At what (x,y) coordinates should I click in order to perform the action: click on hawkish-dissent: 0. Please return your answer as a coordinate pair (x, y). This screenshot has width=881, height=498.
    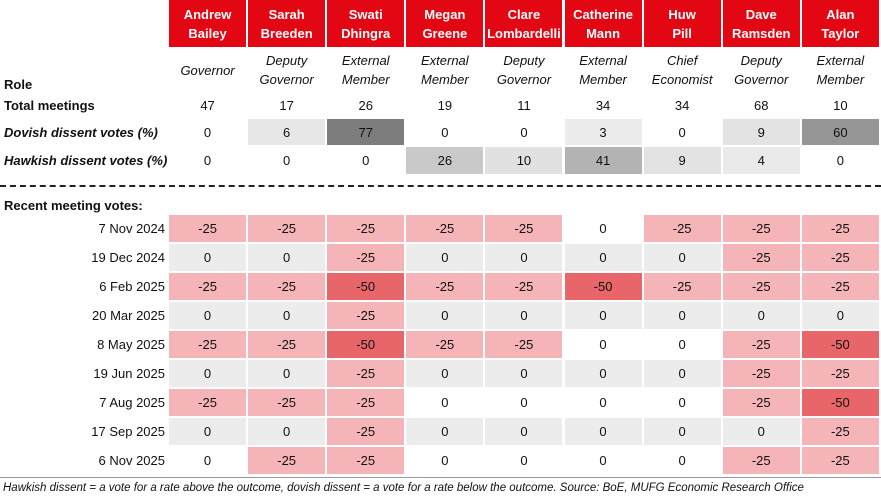
    Looking at the image, I should click on (286, 160).